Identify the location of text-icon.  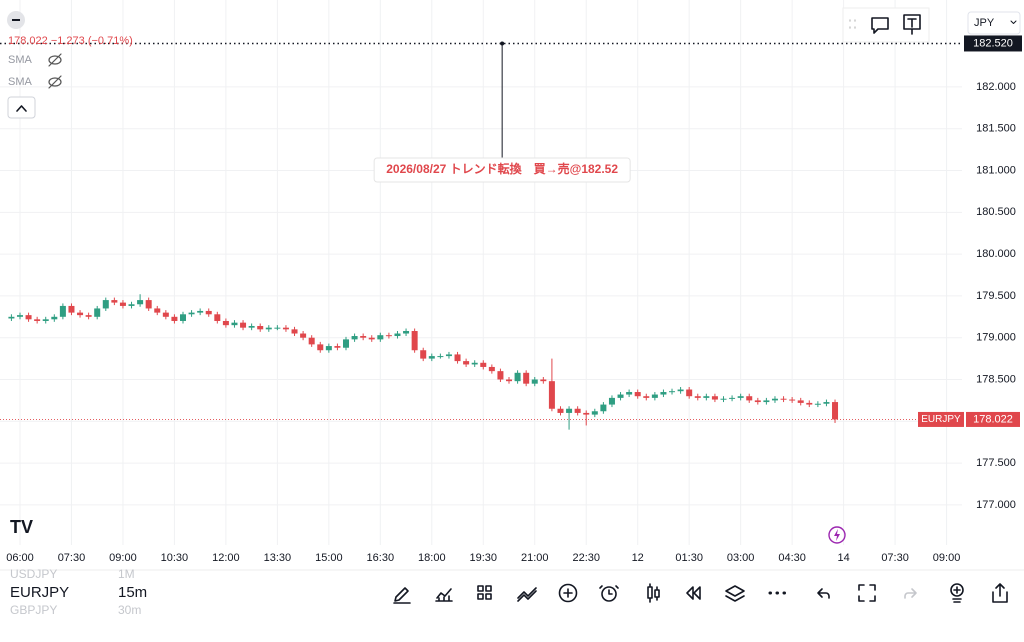
(912, 24).